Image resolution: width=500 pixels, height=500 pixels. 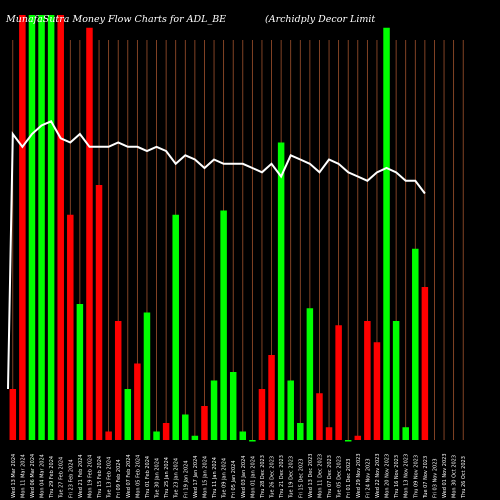 I want to click on x-tick-label: Thu 29 Feb 2024, so click(x=52, y=477).